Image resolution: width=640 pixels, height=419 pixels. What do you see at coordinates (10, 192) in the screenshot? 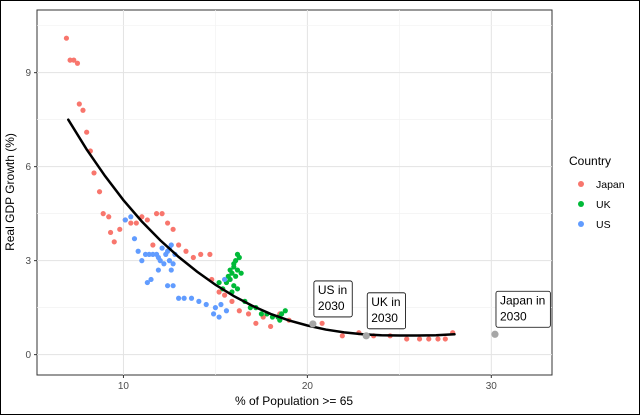
I see `y-axis-label: Real GDP Growth (%)` at bounding box center [10, 192].